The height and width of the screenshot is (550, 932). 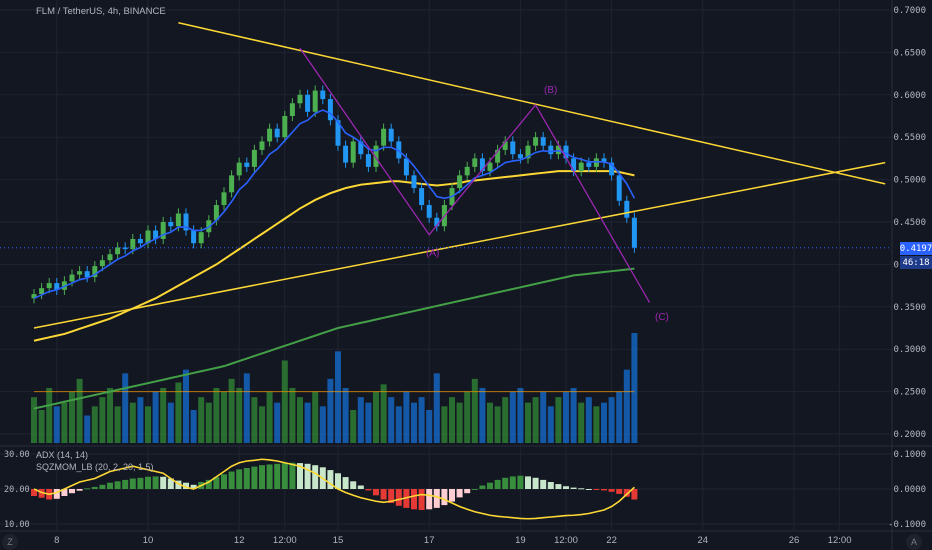 I want to click on x-tick-label: 12:00, so click(x=566, y=540).